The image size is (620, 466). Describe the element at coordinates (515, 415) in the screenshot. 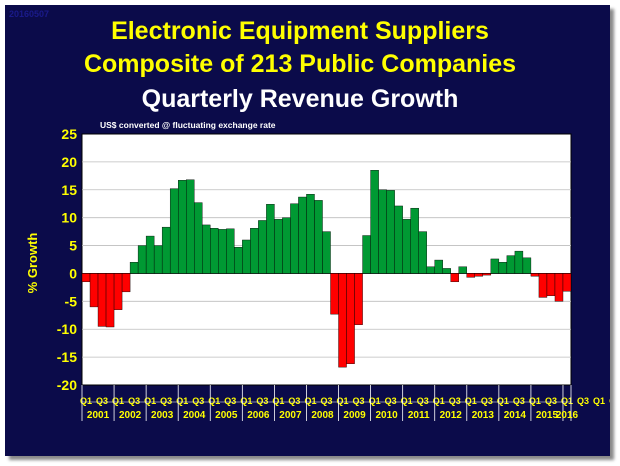

I see `x-year-label: 2014` at that location.